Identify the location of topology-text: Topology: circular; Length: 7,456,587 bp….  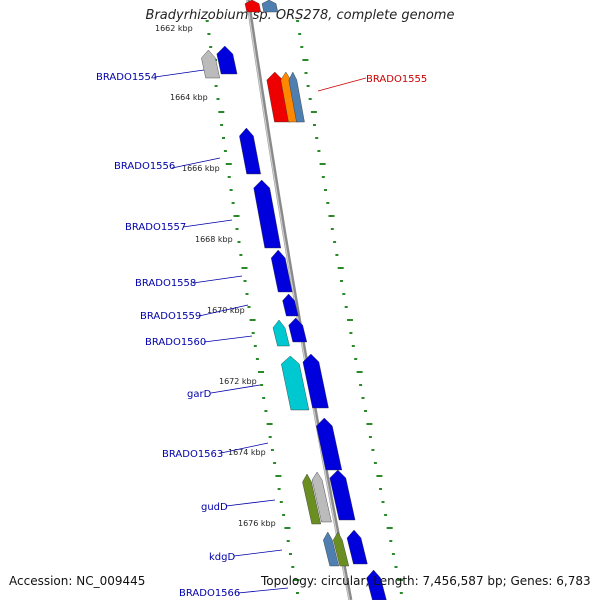
(426, 581).